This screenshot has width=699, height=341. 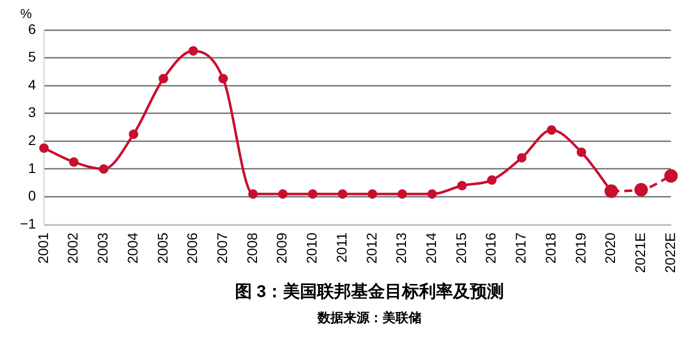 What do you see at coordinates (26, 13) in the screenshot?
I see `y-axis-title: %` at bounding box center [26, 13].